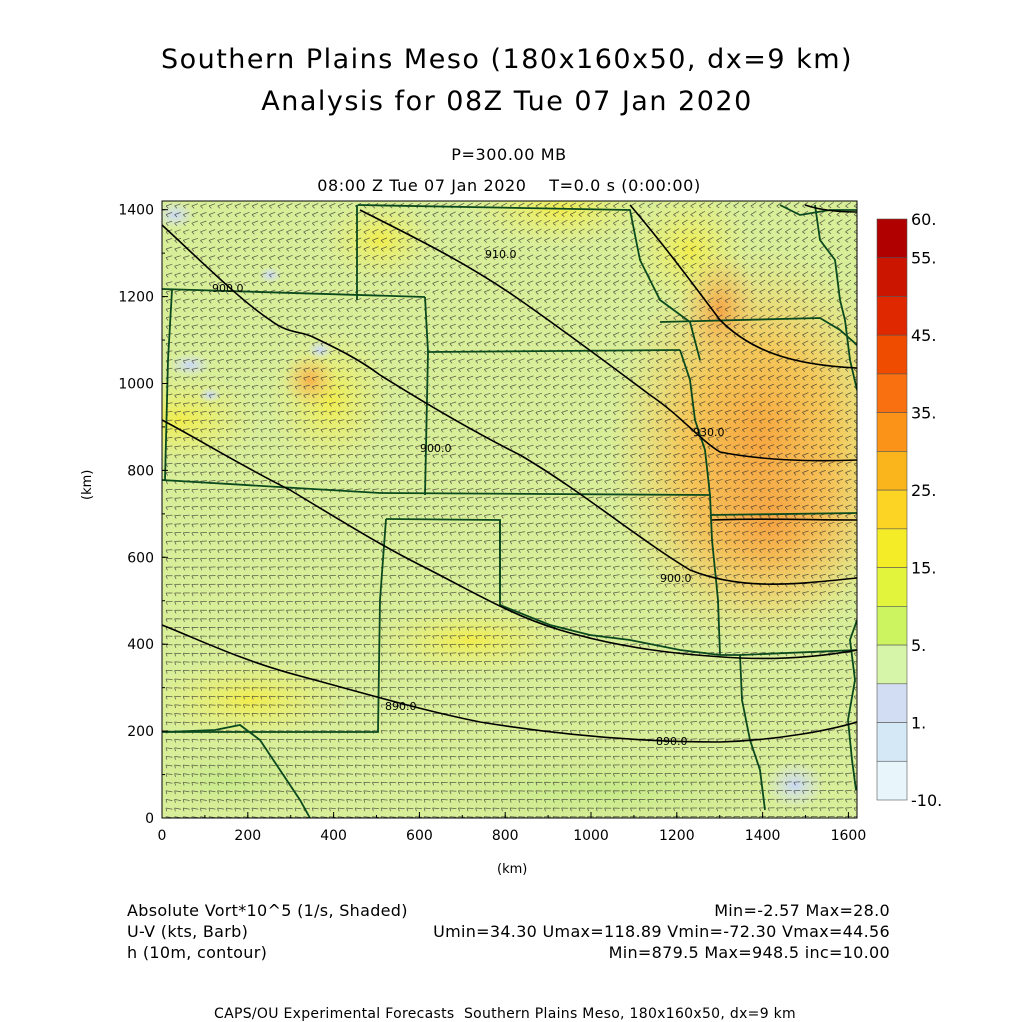  What do you see at coordinates (923, 490) in the screenshot?
I see `colorbar-label: 25.` at bounding box center [923, 490].